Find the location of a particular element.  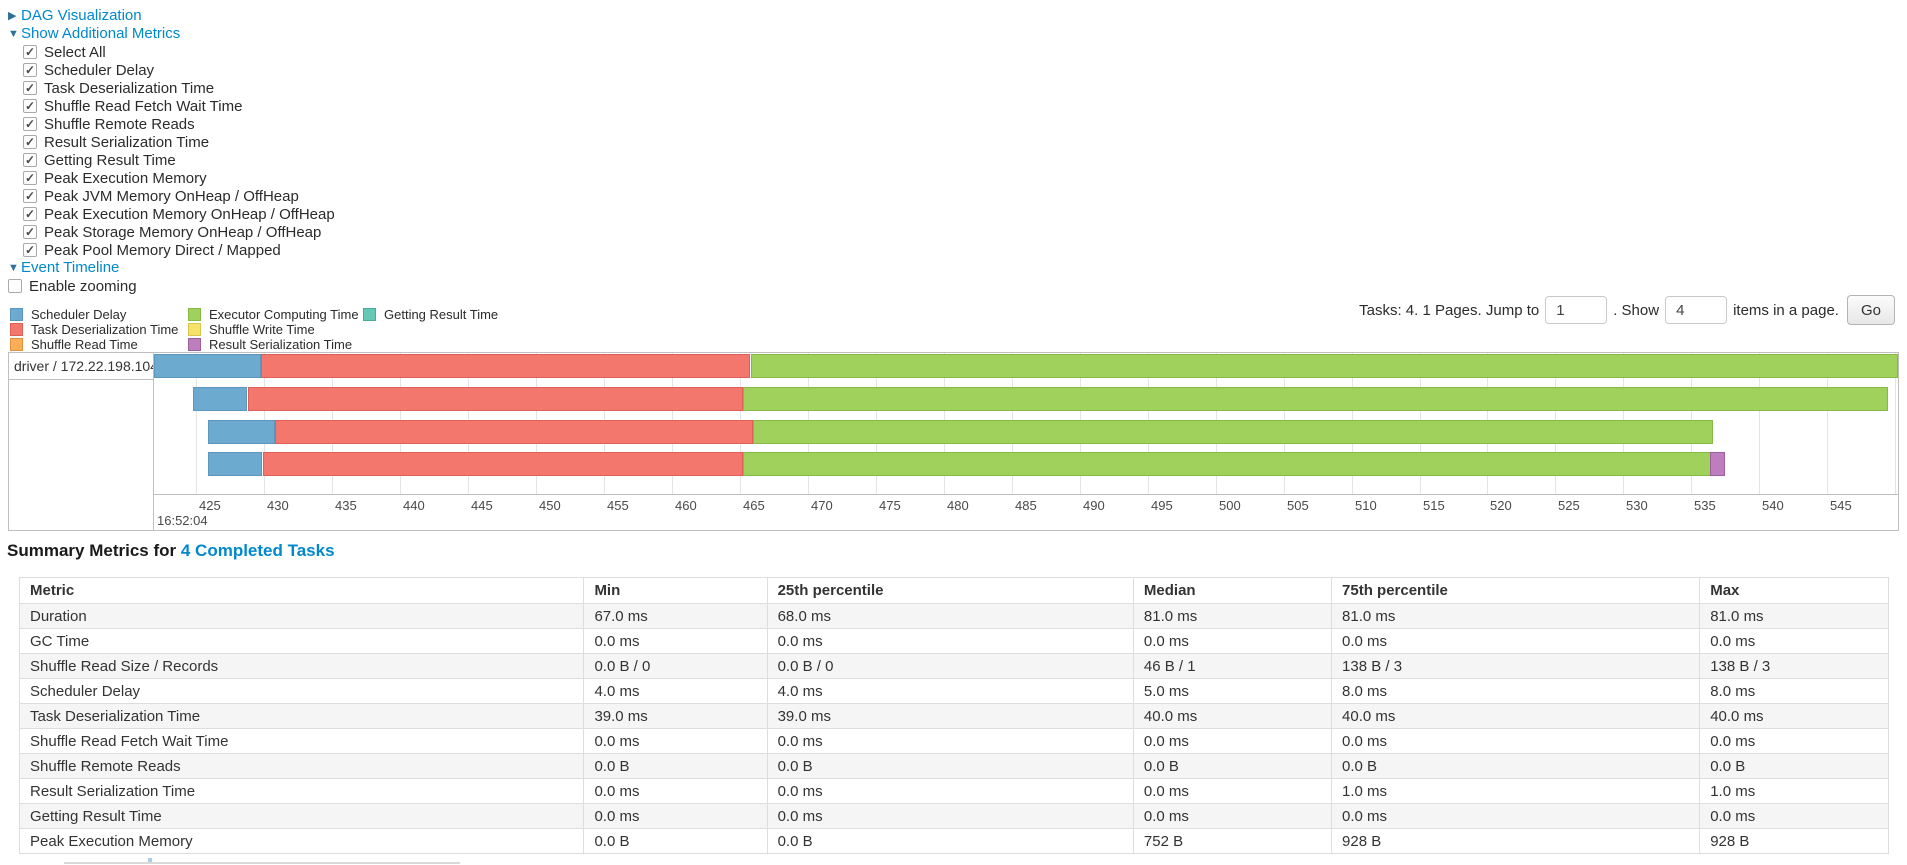

legend-item: Getting Result Time is located at coordinates (431, 314).